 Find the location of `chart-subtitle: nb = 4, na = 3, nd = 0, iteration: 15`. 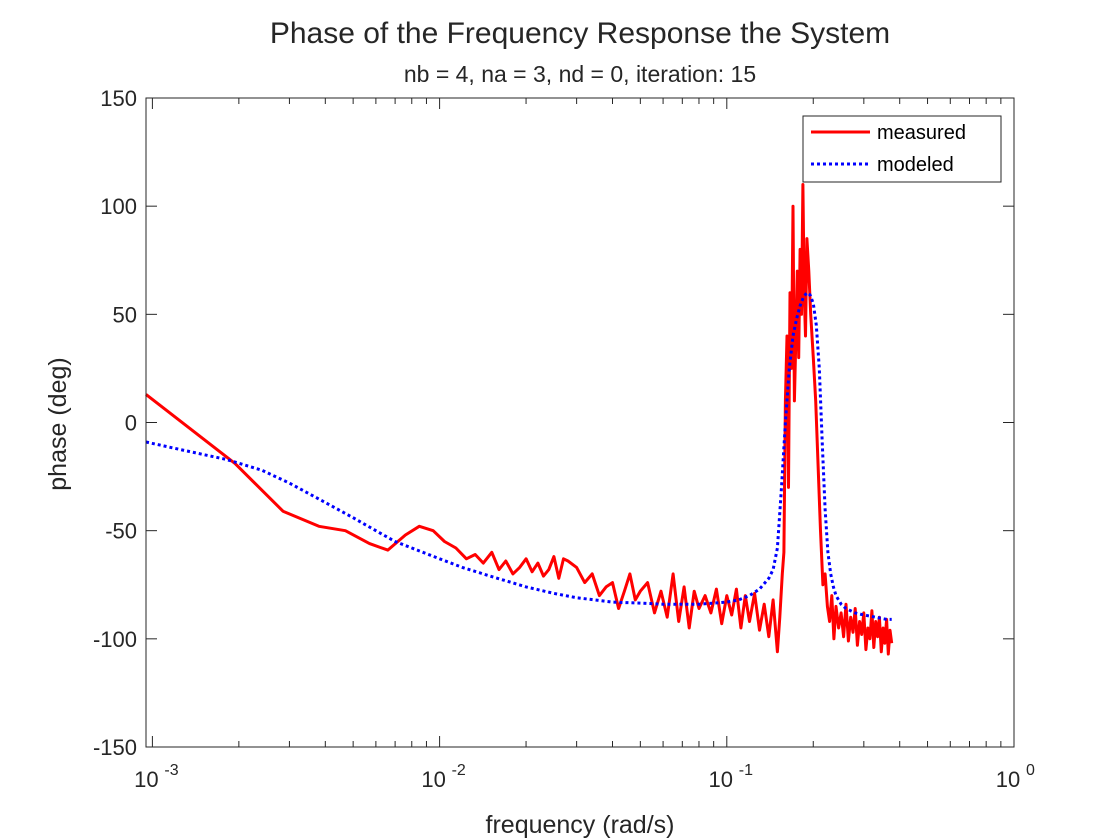

chart-subtitle: nb = 4, na = 3, nd = 0, iteration: 15 is located at coordinates (580, 74).